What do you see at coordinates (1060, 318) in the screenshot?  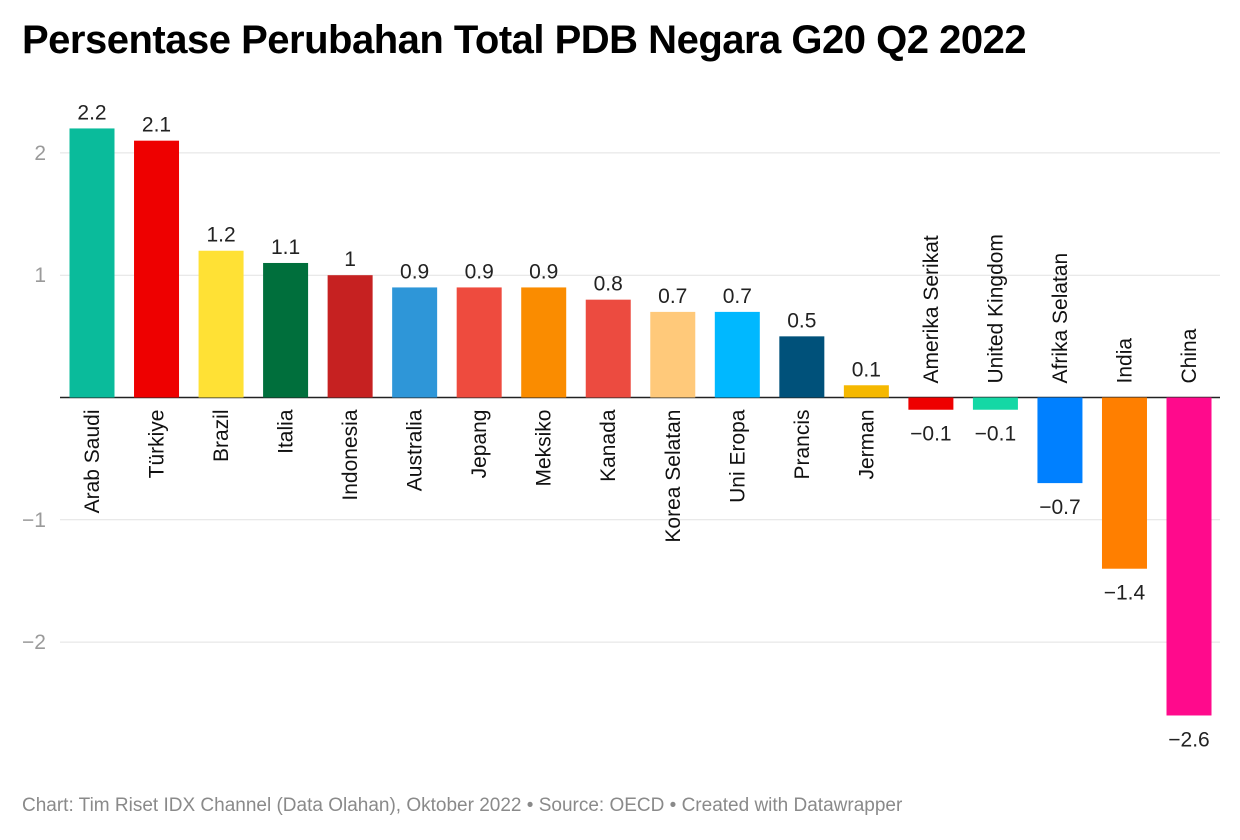 I see `category-label: Afrika Selatan` at bounding box center [1060, 318].